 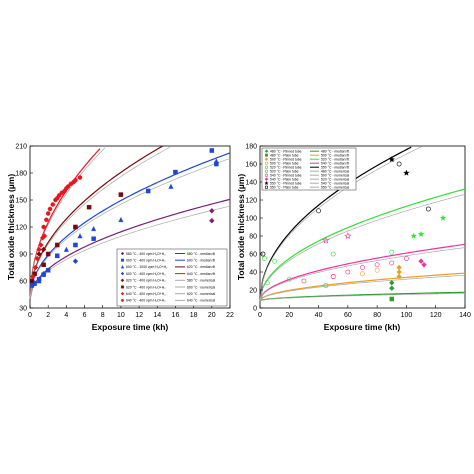 I want to click on x-tick-label: 12, so click(x=139, y=315).